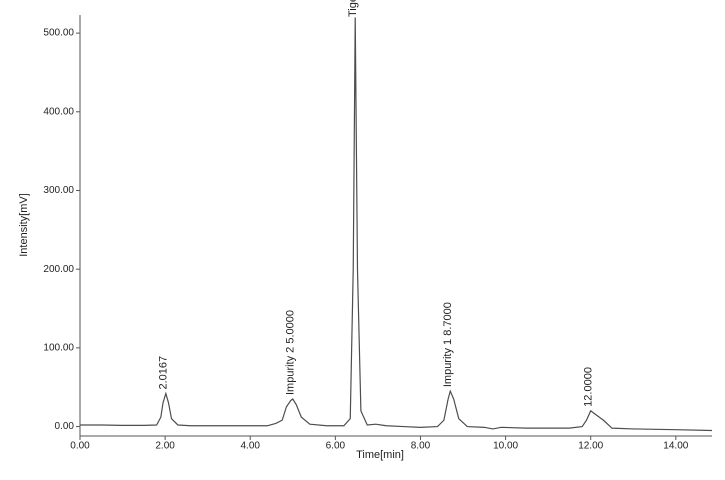 The image size is (725, 480). I want to click on y-tick-label: 300.00, so click(58, 190).